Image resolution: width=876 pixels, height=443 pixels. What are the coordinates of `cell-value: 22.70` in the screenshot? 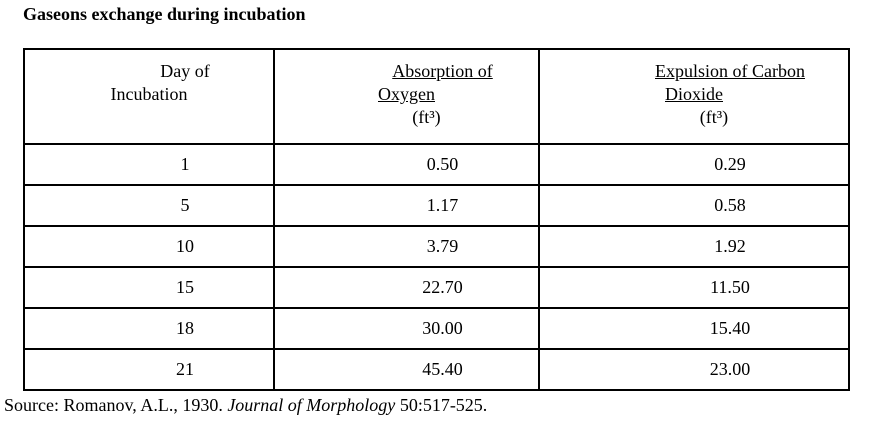 It's located at (442, 287).